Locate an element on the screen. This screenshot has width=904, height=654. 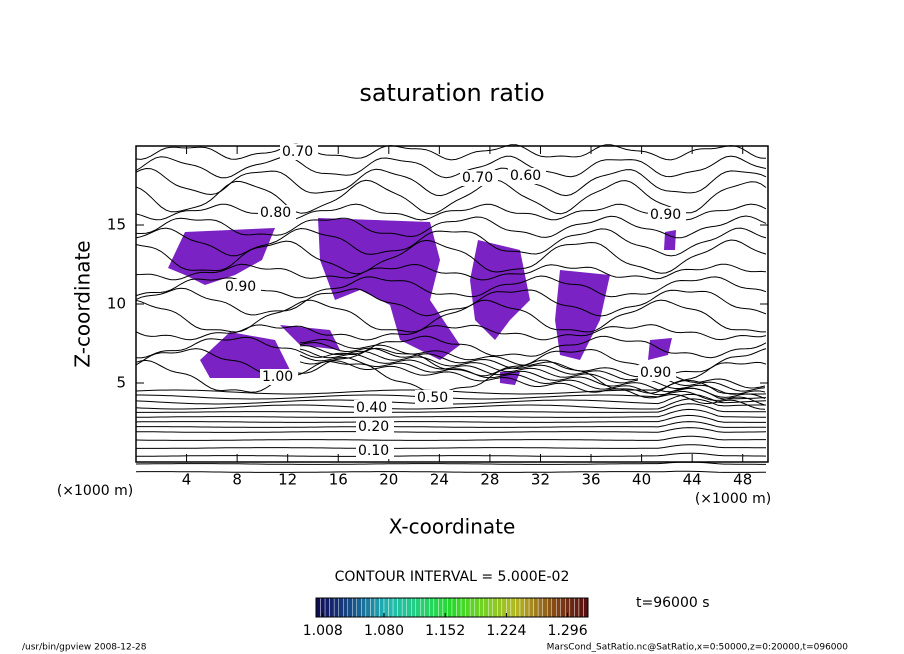
x-tick-label: 16 is located at coordinates (338, 480).